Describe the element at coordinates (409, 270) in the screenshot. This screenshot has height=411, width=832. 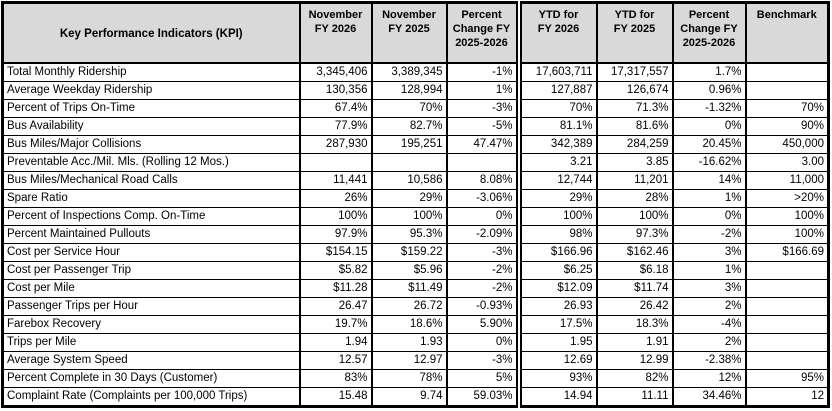
I see `value-cell: $5.96` at that location.